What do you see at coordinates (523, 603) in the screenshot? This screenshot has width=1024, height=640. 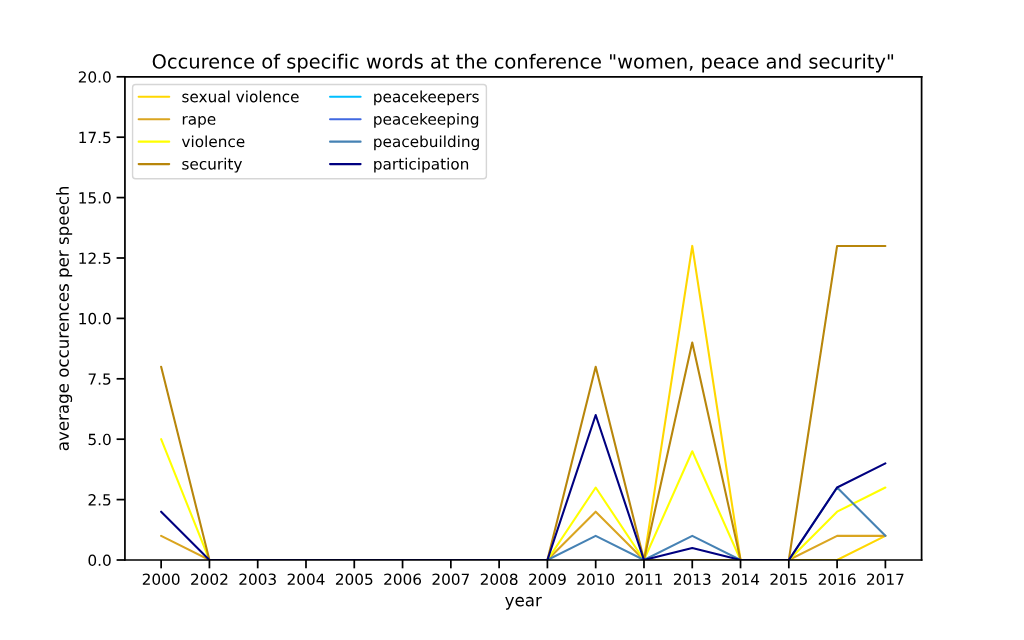 I see `x-axis-title: year` at bounding box center [523, 603].